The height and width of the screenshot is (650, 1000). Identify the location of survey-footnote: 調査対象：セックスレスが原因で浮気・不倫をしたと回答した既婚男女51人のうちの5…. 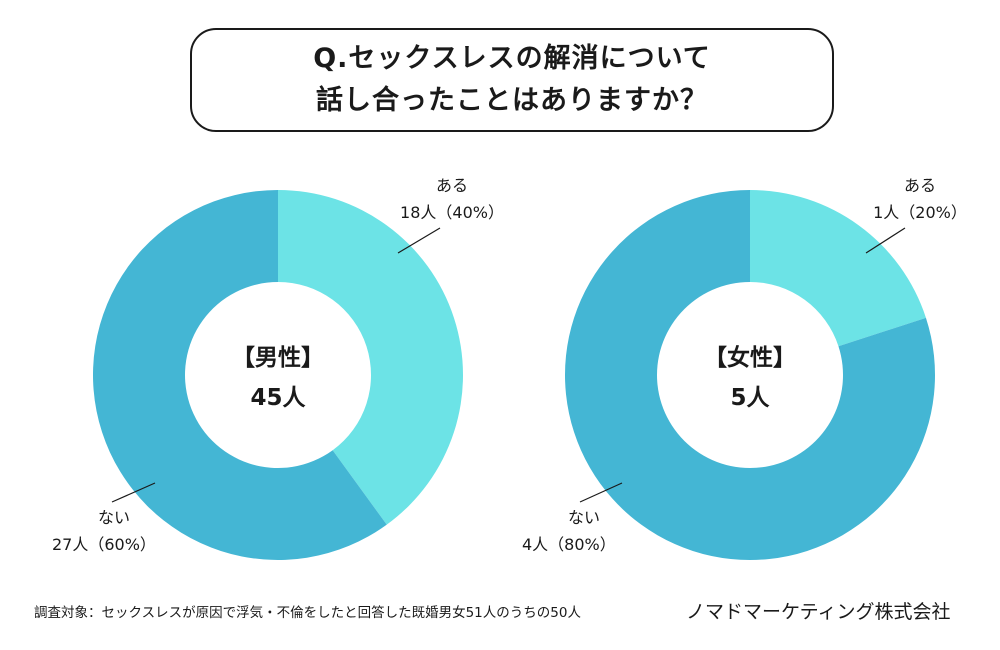
(307, 613).